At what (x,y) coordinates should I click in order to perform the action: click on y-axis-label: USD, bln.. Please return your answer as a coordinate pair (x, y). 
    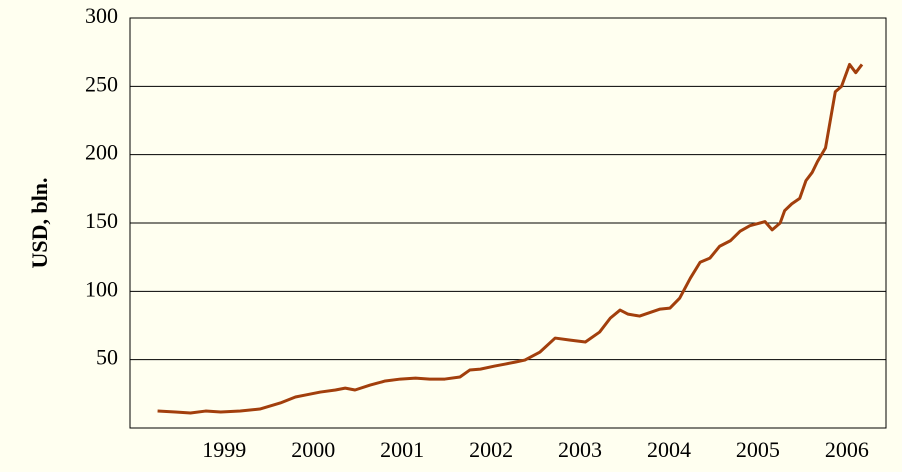
    Looking at the image, I should click on (39, 222).